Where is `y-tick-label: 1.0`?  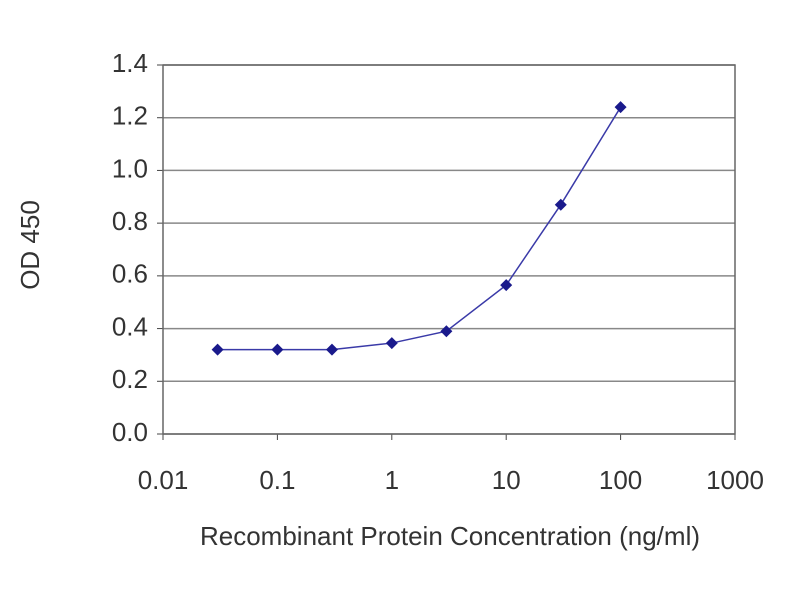 y-tick-label: 1.0 is located at coordinates (130, 168).